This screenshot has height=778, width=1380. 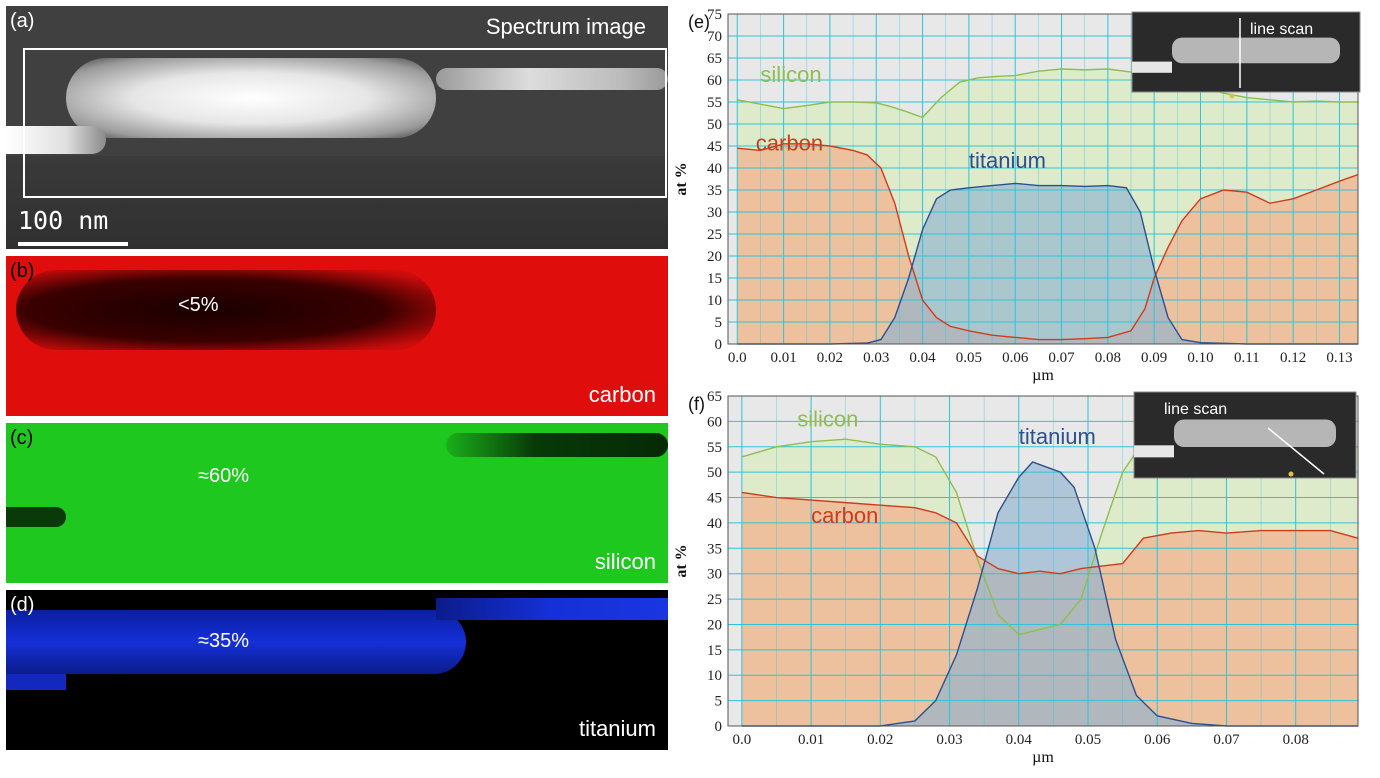 What do you see at coordinates (1296, 451) in the screenshot?
I see `line-scan-marker` at bounding box center [1296, 451].